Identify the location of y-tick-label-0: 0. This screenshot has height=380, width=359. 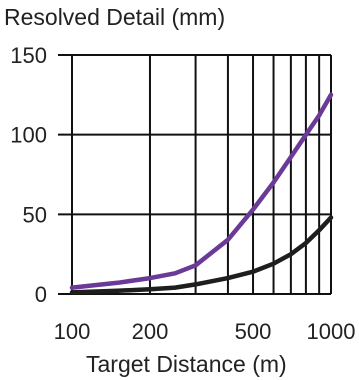
(41, 294).